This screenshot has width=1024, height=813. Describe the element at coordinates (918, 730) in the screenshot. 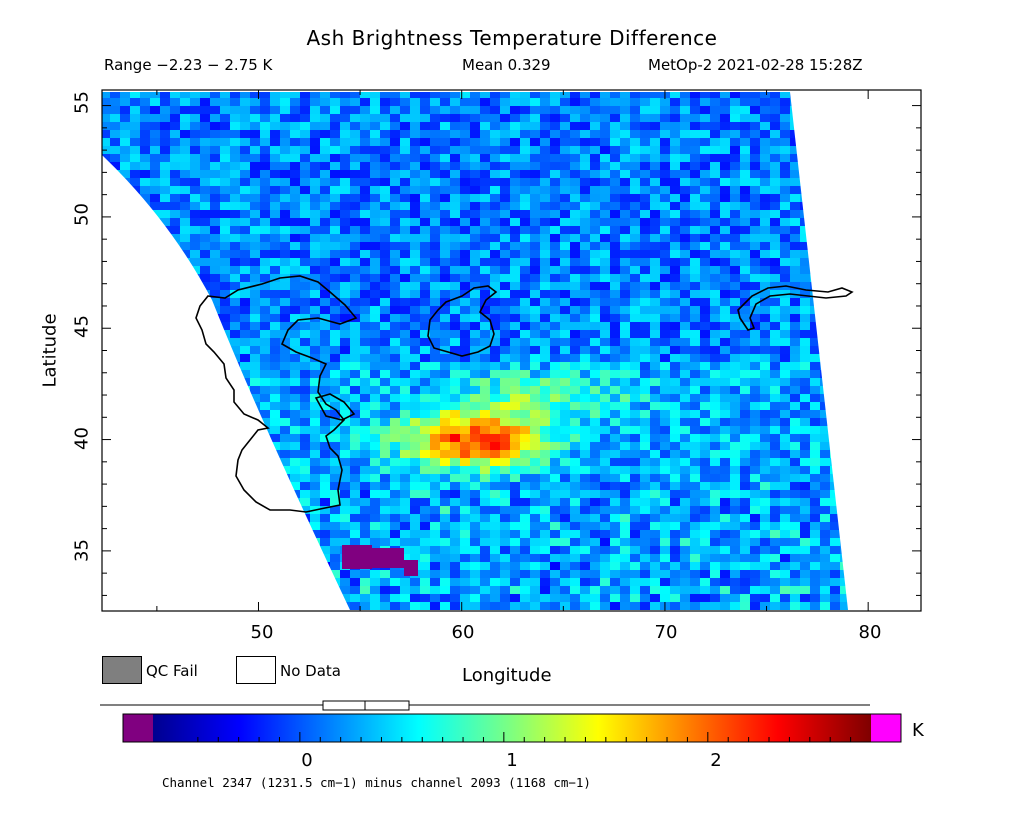

I see `colorbar-unit: K` at that location.